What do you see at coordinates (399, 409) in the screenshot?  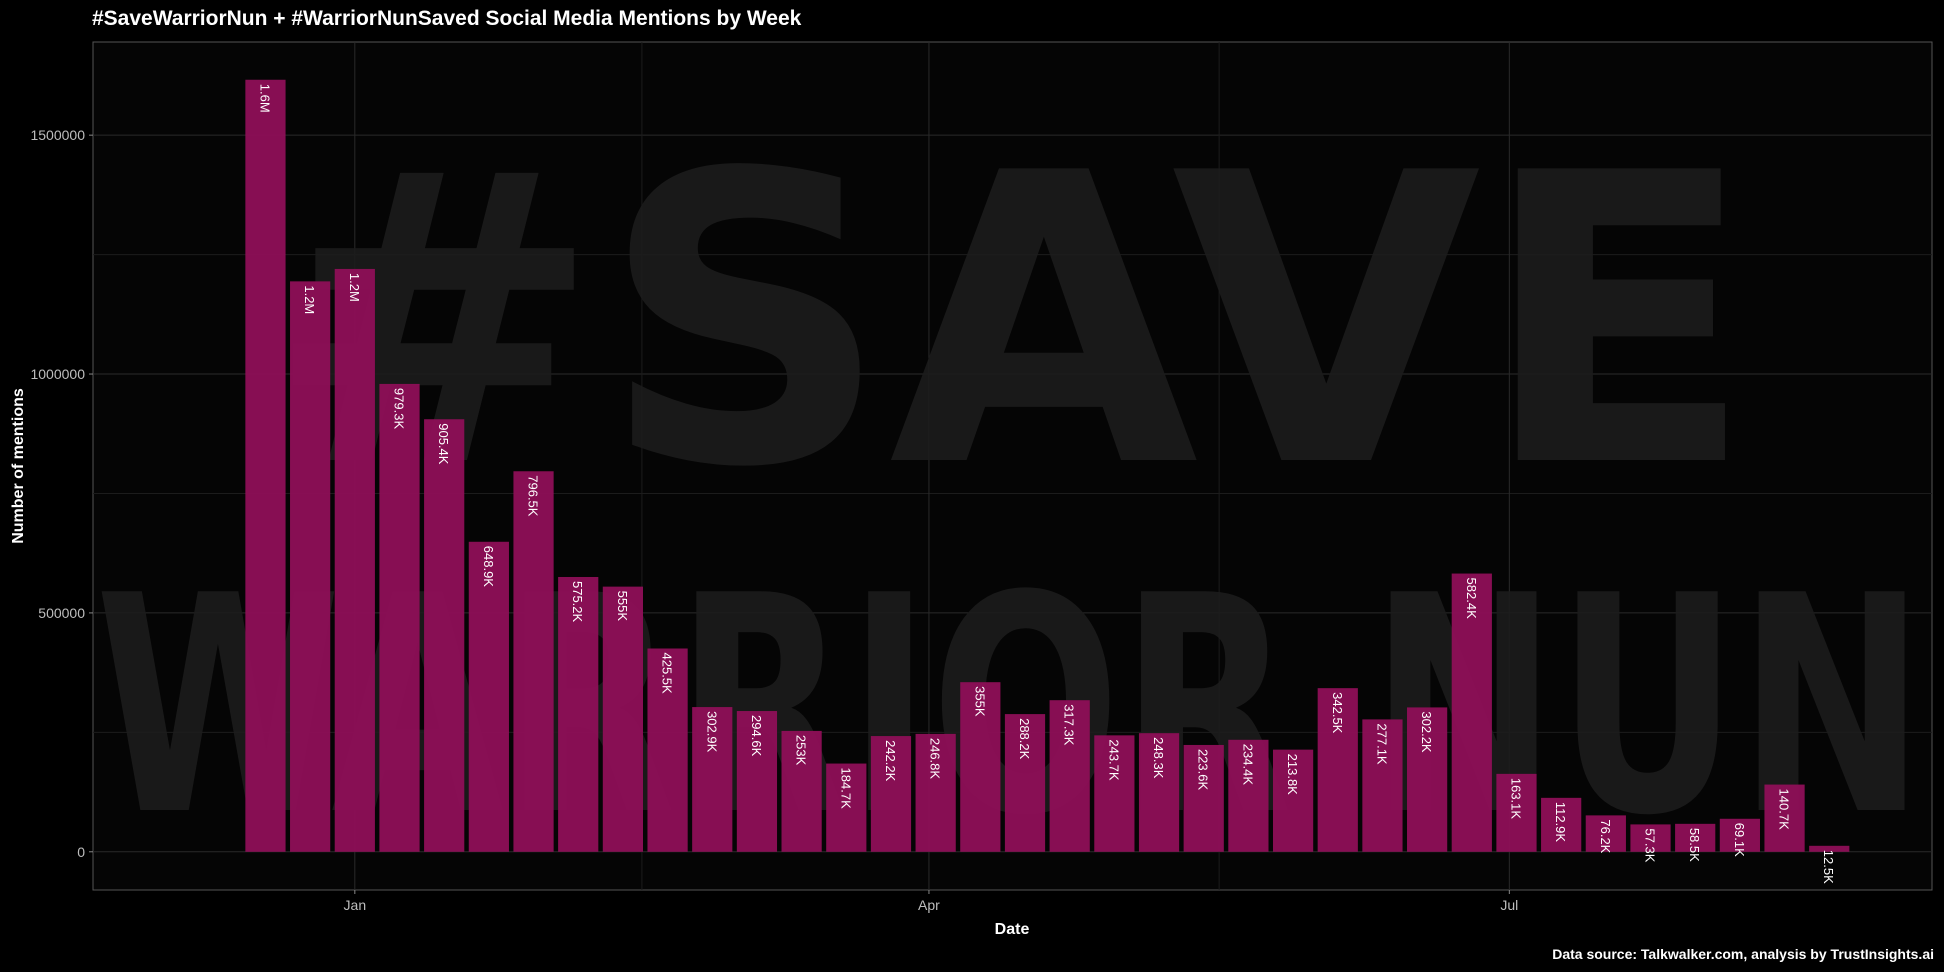 I see `value-label: 979.3K` at bounding box center [399, 409].